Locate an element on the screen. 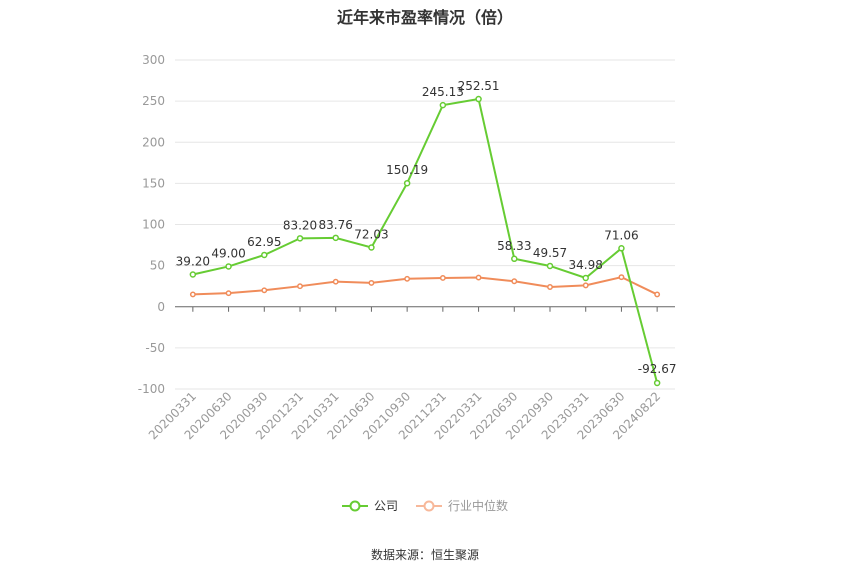 This screenshot has width=850, height=575. data-label: 62.95 is located at coordinates (264, 242).